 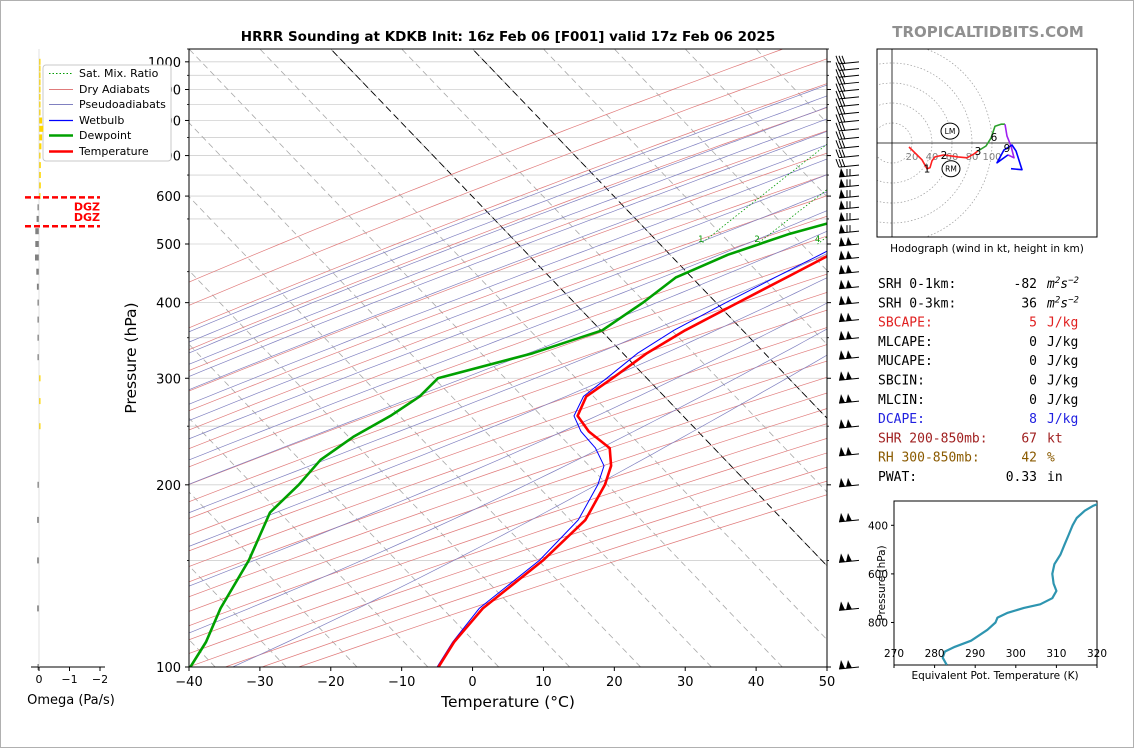 I want to click on y-tick-label: 100, so click(x=168, y=668).